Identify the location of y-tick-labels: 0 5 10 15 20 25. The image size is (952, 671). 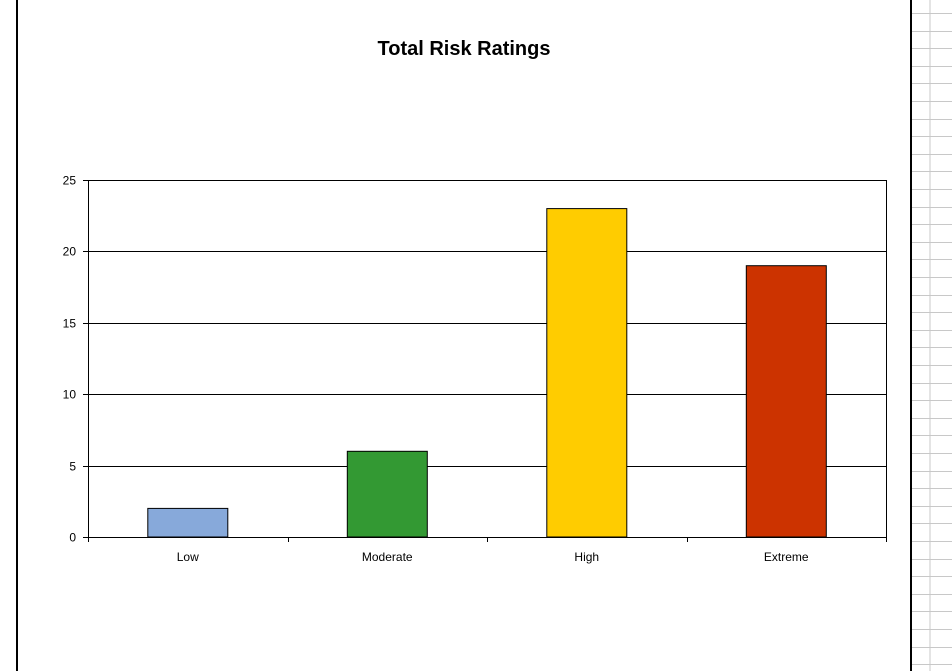
(70, 359).